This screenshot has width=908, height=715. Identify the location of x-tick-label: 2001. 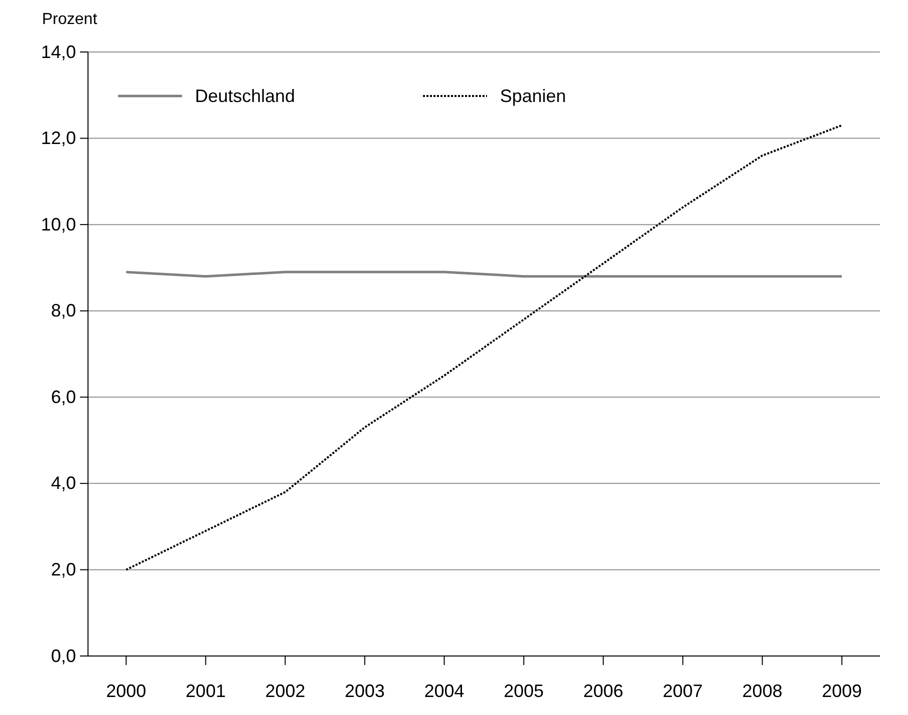
(206, 690).